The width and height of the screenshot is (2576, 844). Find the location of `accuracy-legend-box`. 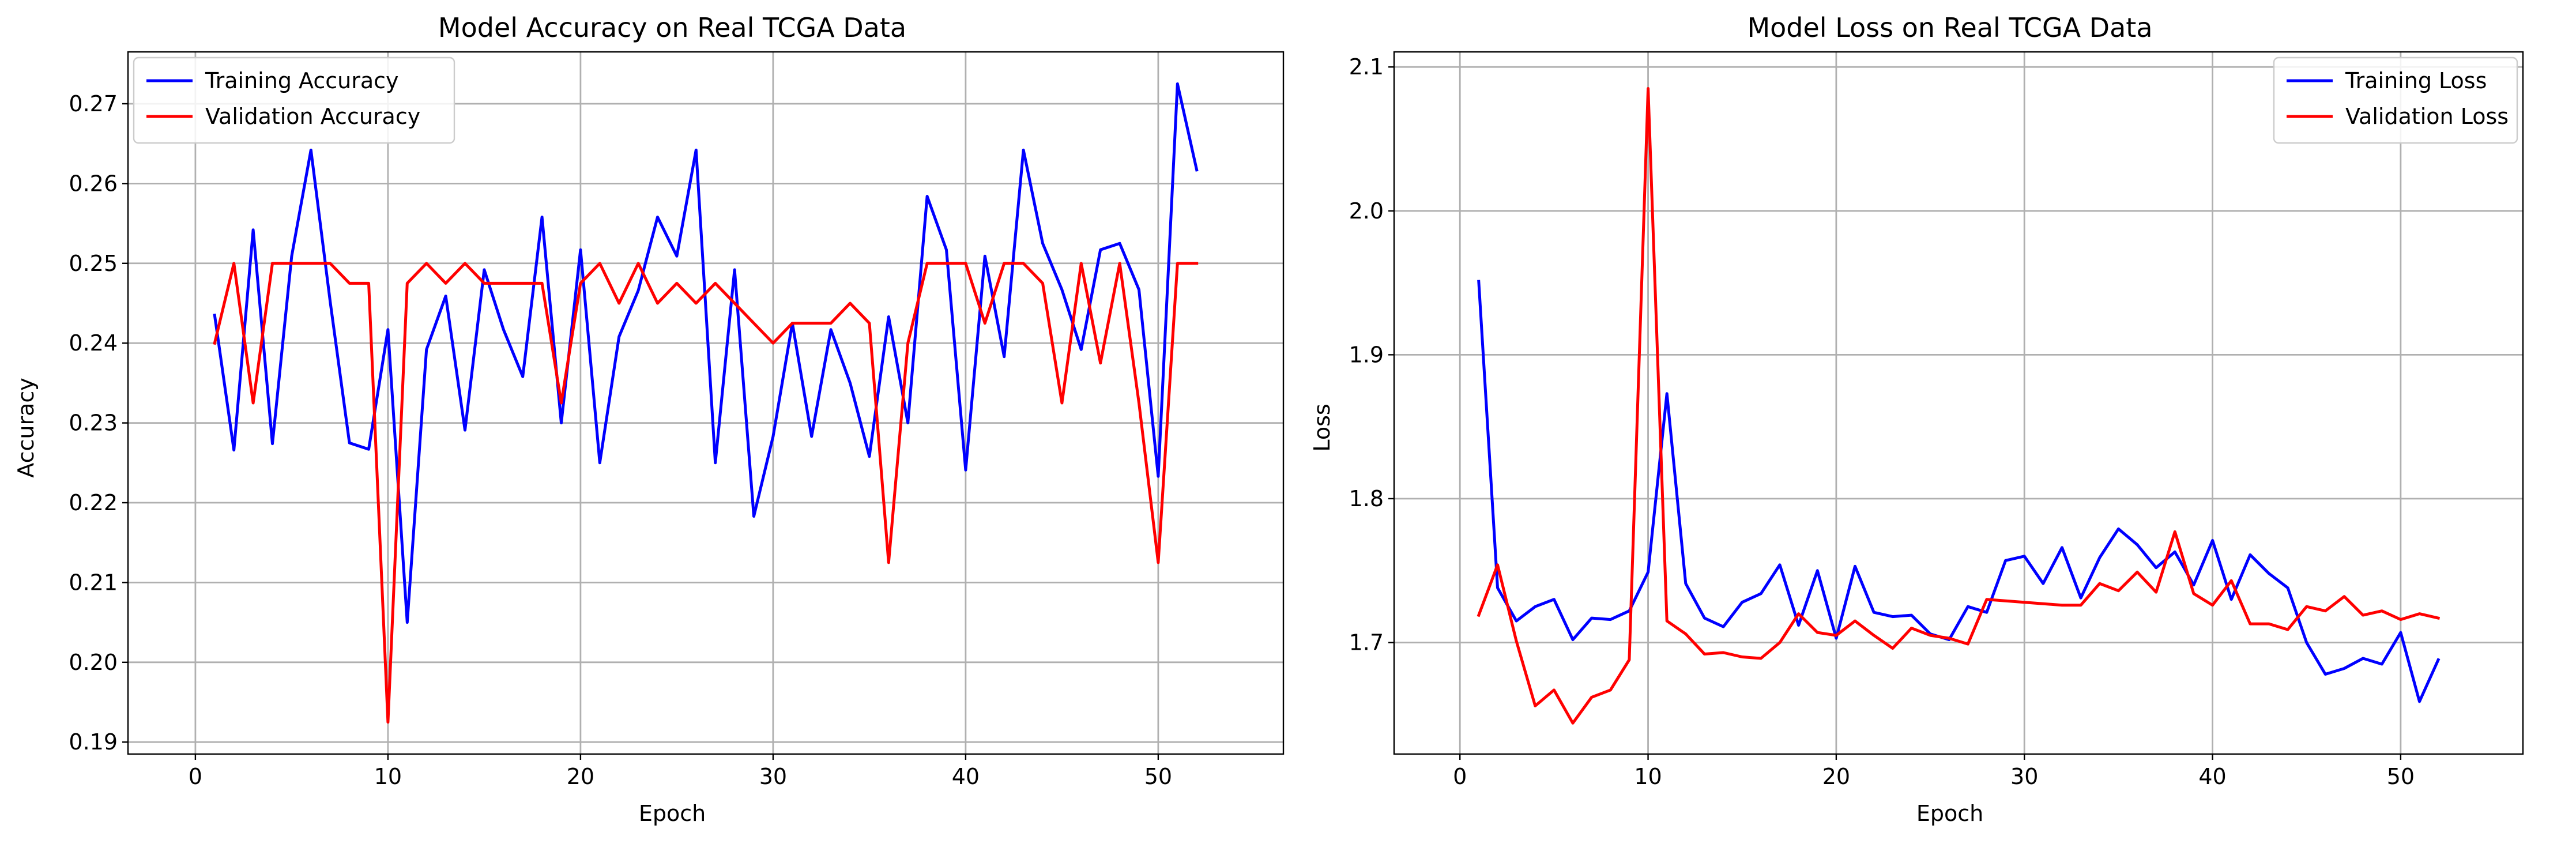

accuracy-legend-box is located at coordinates (294, 100).